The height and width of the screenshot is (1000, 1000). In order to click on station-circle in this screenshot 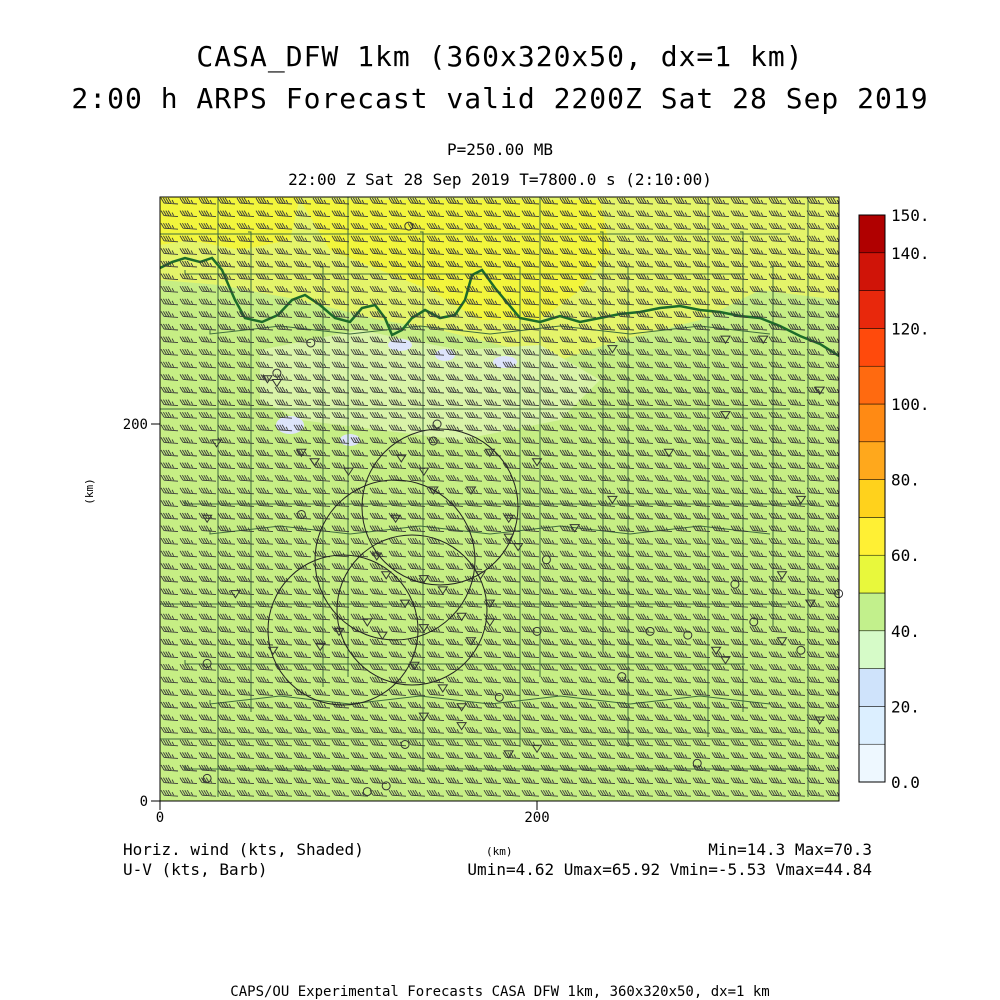, I will do `click(546, 560)`.